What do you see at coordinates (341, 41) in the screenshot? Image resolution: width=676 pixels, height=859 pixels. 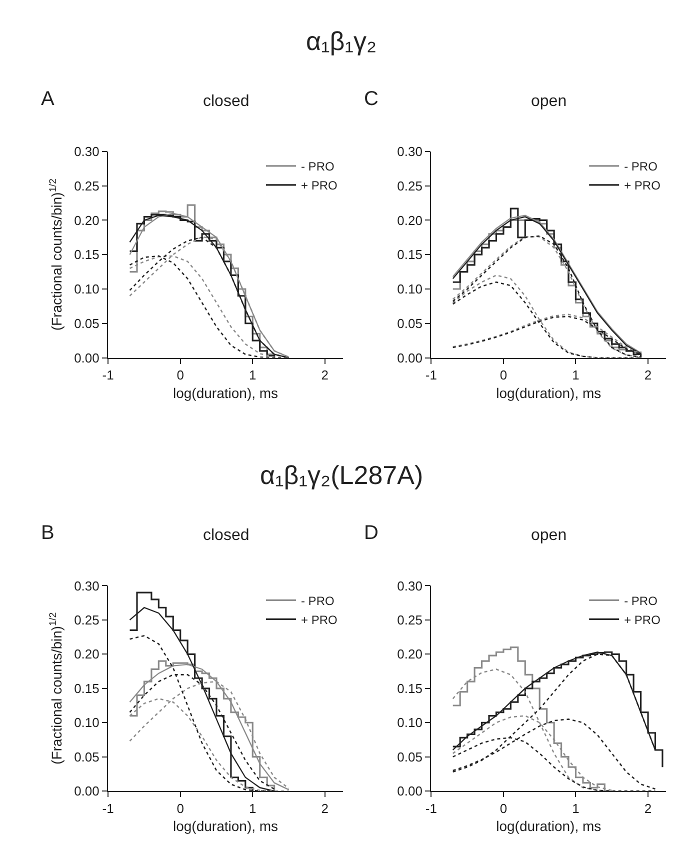 I see `text: α₁β₁γ₂` at bounding box center [341, 41].